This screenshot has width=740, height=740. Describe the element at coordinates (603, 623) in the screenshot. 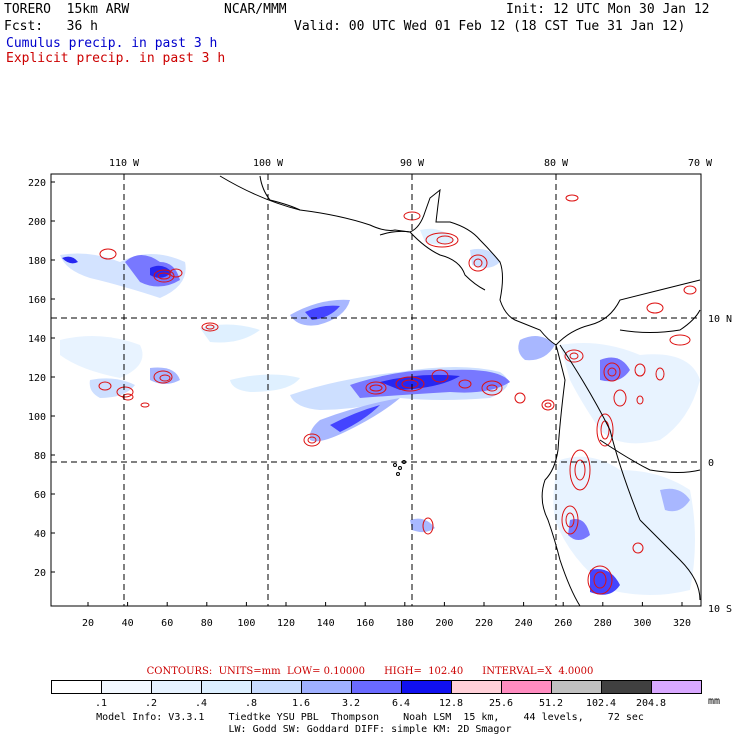

I see `x-tick-label: 280` at that location.